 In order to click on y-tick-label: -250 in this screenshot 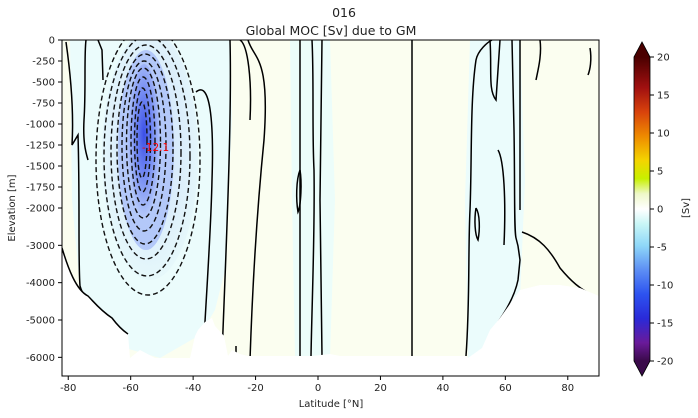, I will do `click(43, 62)`.